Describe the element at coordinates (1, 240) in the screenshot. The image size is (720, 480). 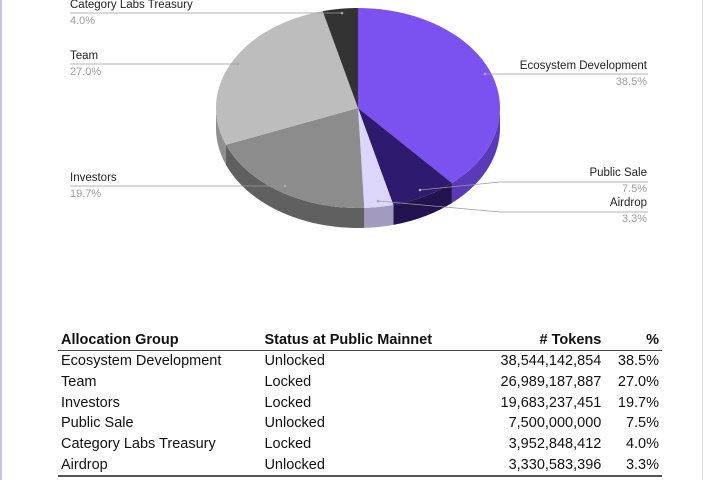
I see `frame-border-left` at that location.